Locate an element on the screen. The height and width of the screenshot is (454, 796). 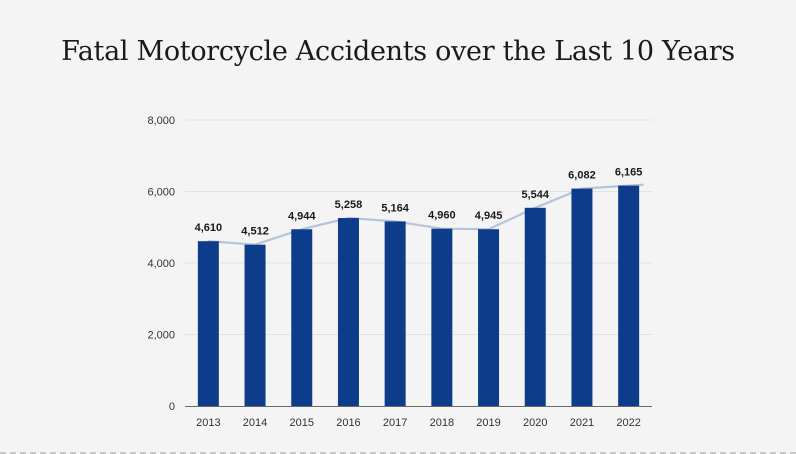
bar-2019 is located at coordinates (489, 317).